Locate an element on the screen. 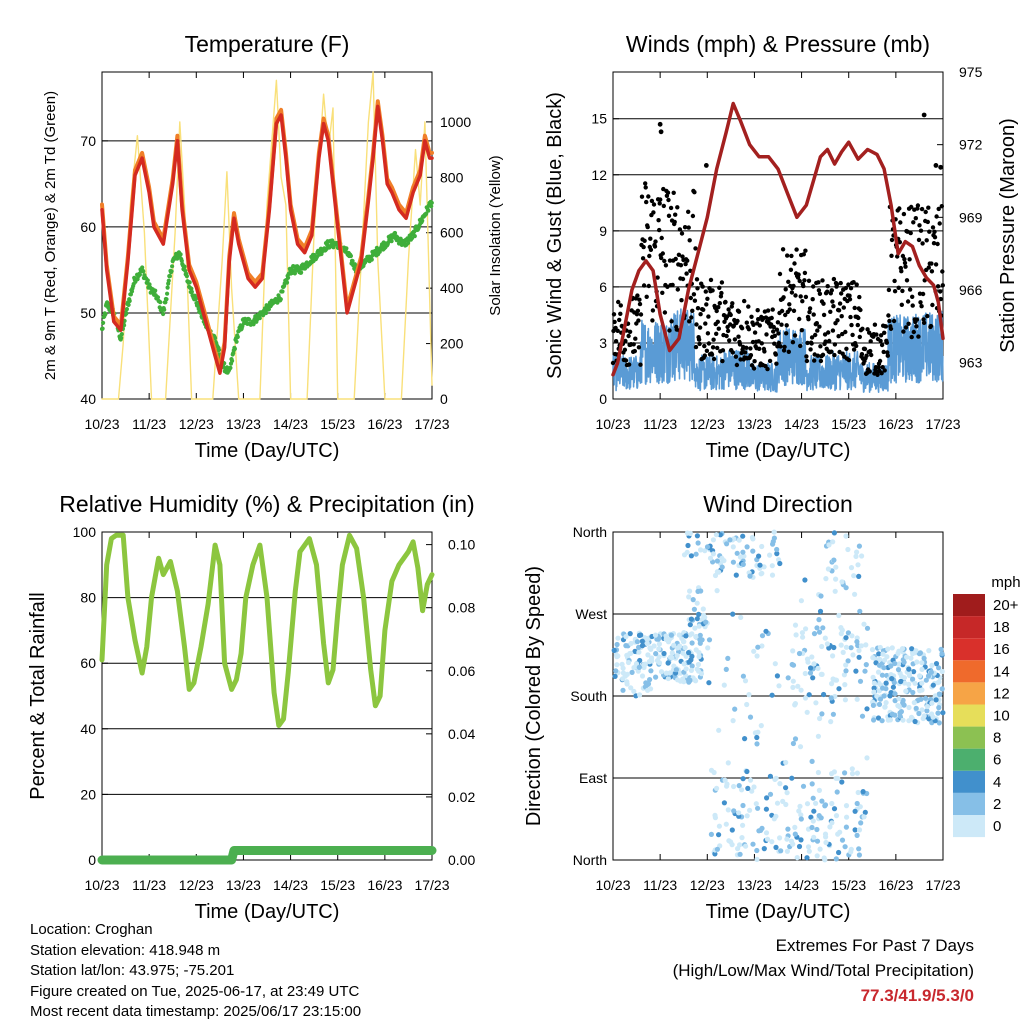 The width and height of the screenshot is (1024, 1024). y2-tick-label: 0.04 is located at coordinates (461, 734).